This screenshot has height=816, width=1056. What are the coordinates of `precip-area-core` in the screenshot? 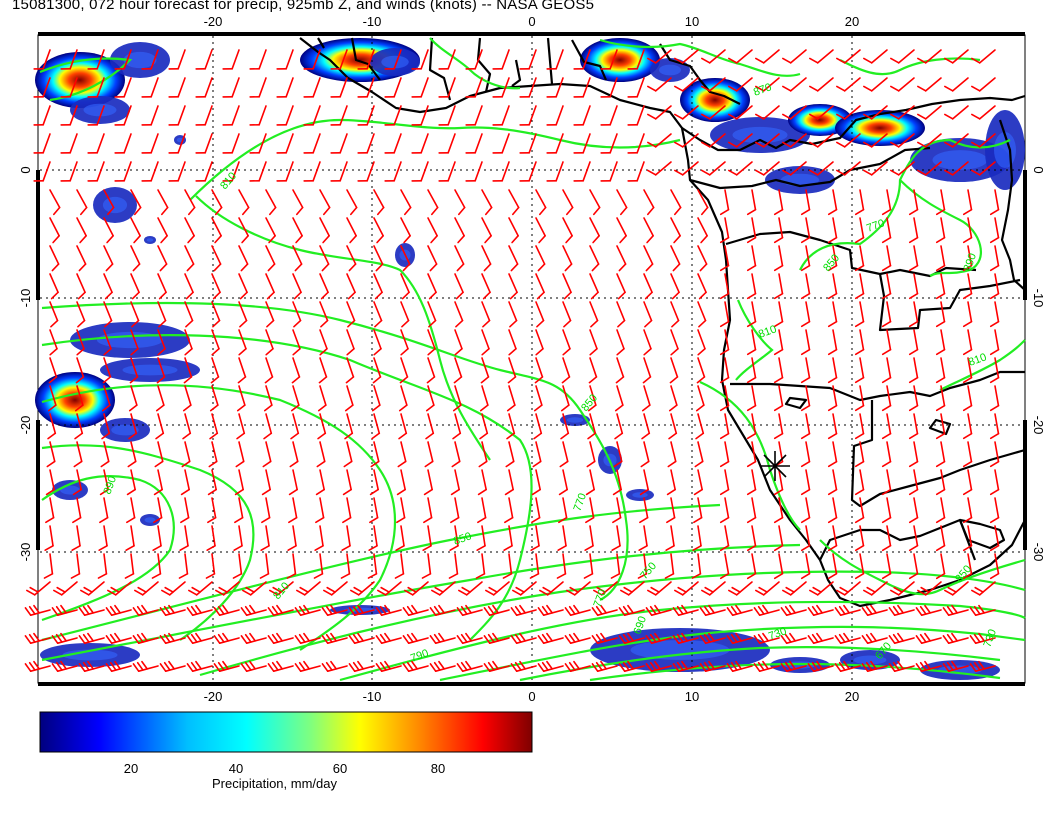 It's located at (115, 205).